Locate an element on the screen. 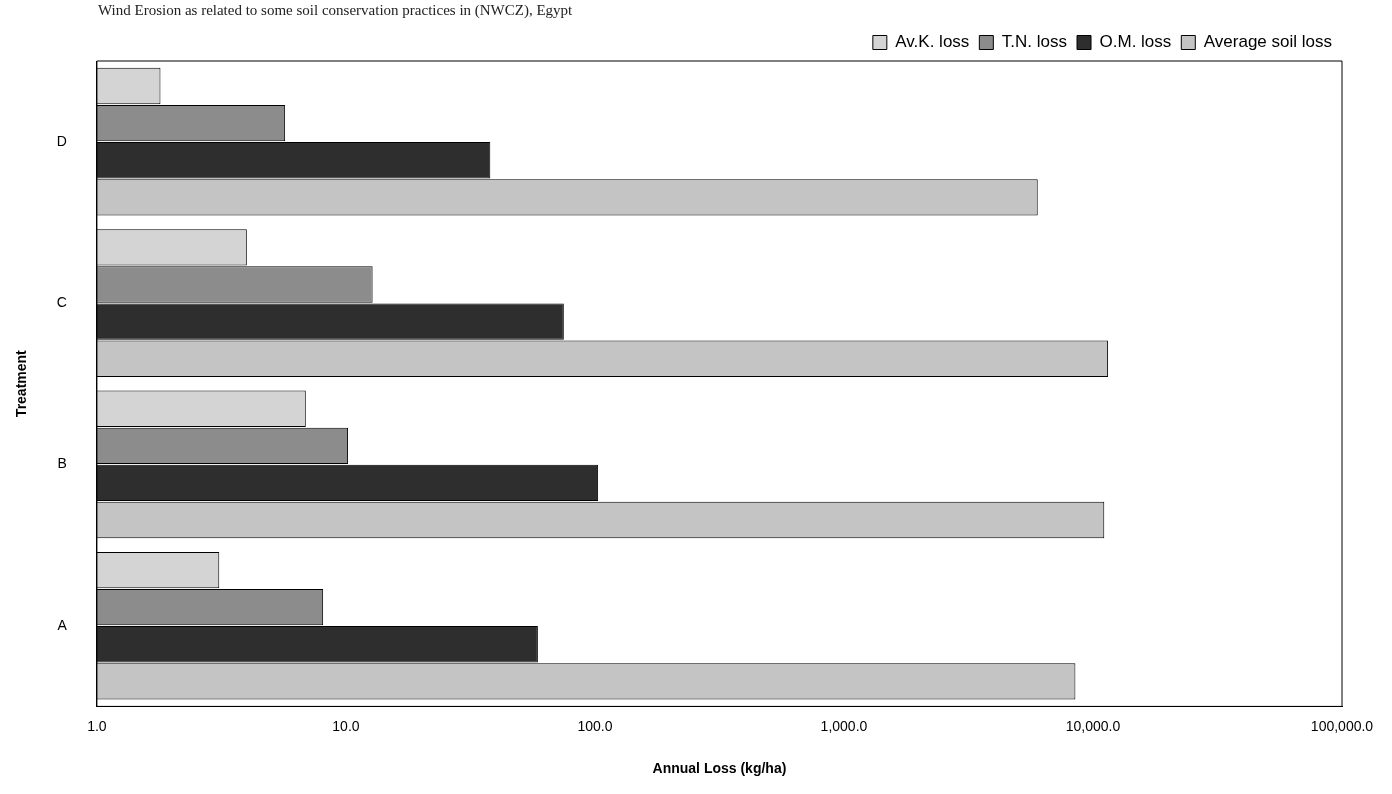  y-axis-title: Treatment is located at coordinates (21, 383).